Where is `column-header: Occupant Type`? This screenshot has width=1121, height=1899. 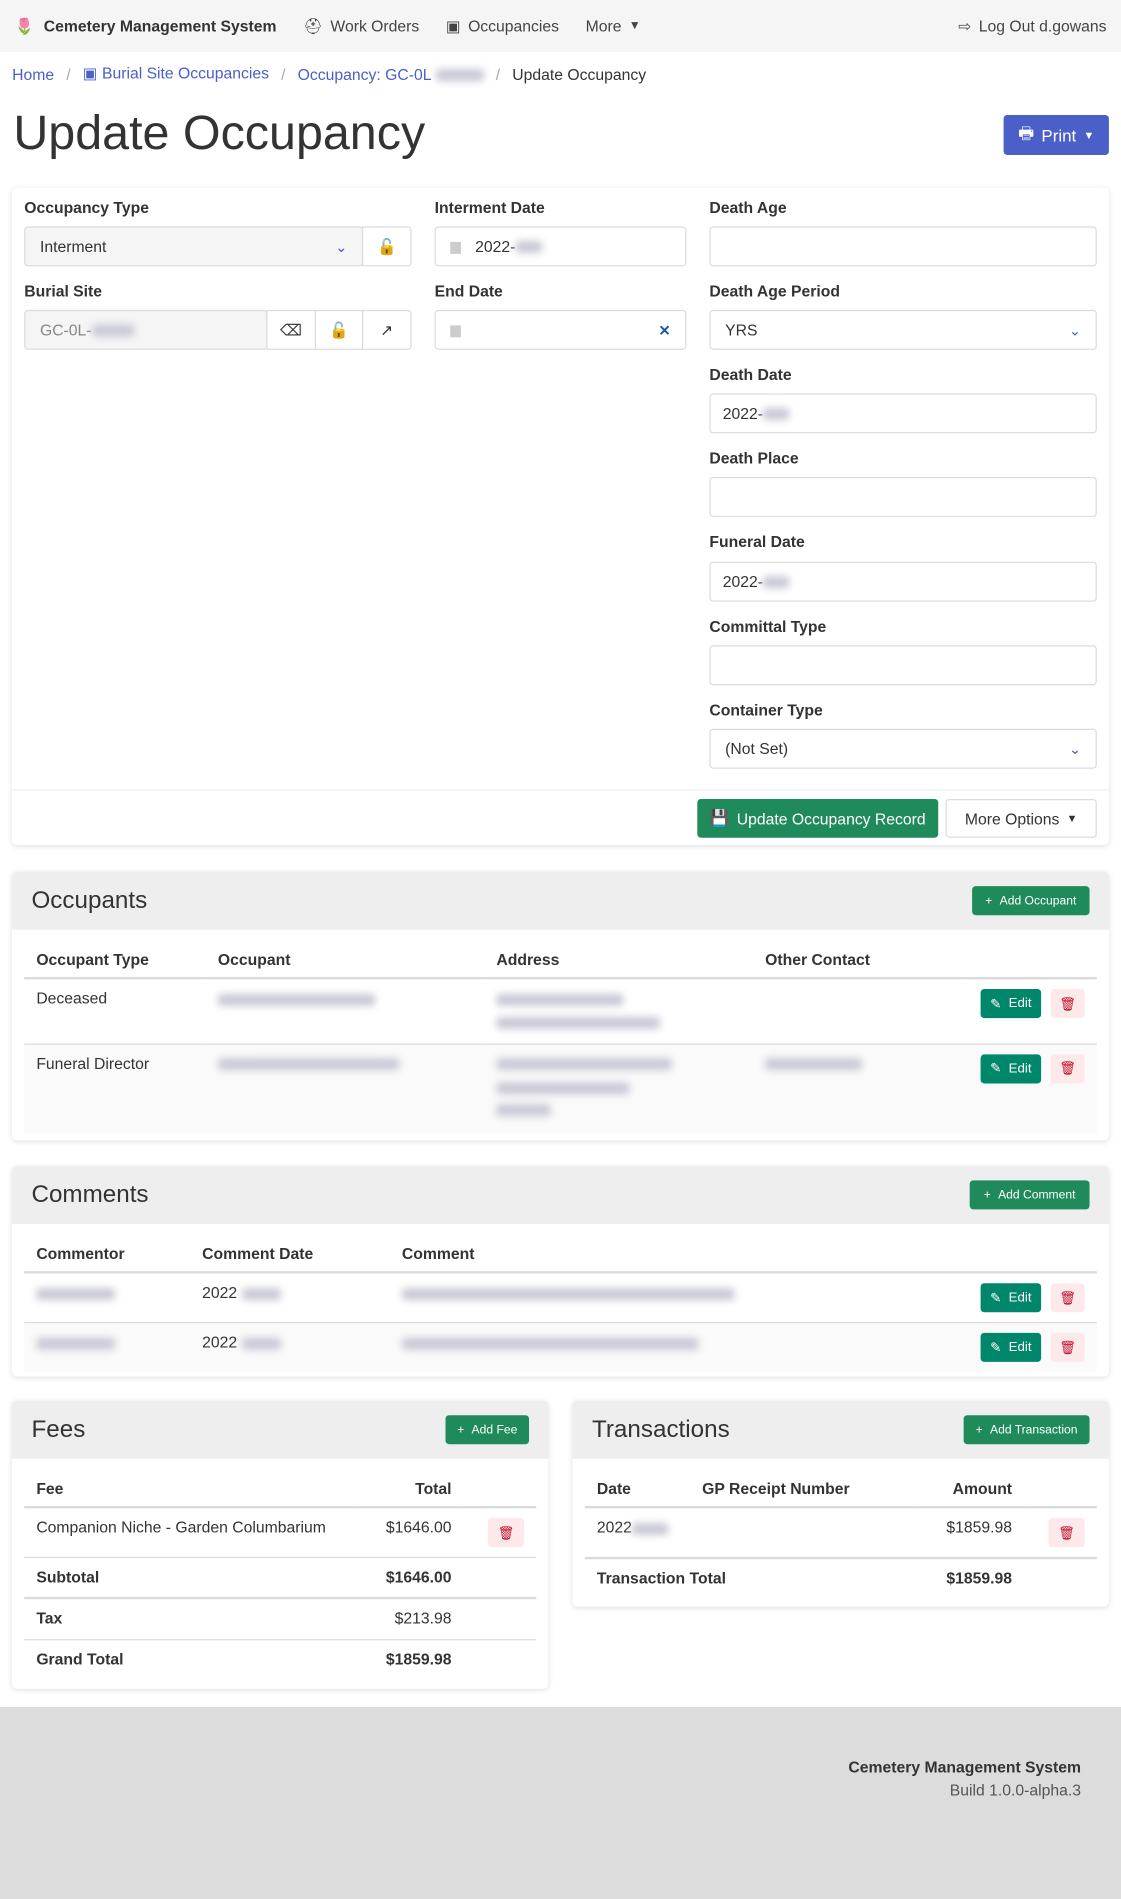
column-header: Occupant Type is located at coordinates (115, 960).